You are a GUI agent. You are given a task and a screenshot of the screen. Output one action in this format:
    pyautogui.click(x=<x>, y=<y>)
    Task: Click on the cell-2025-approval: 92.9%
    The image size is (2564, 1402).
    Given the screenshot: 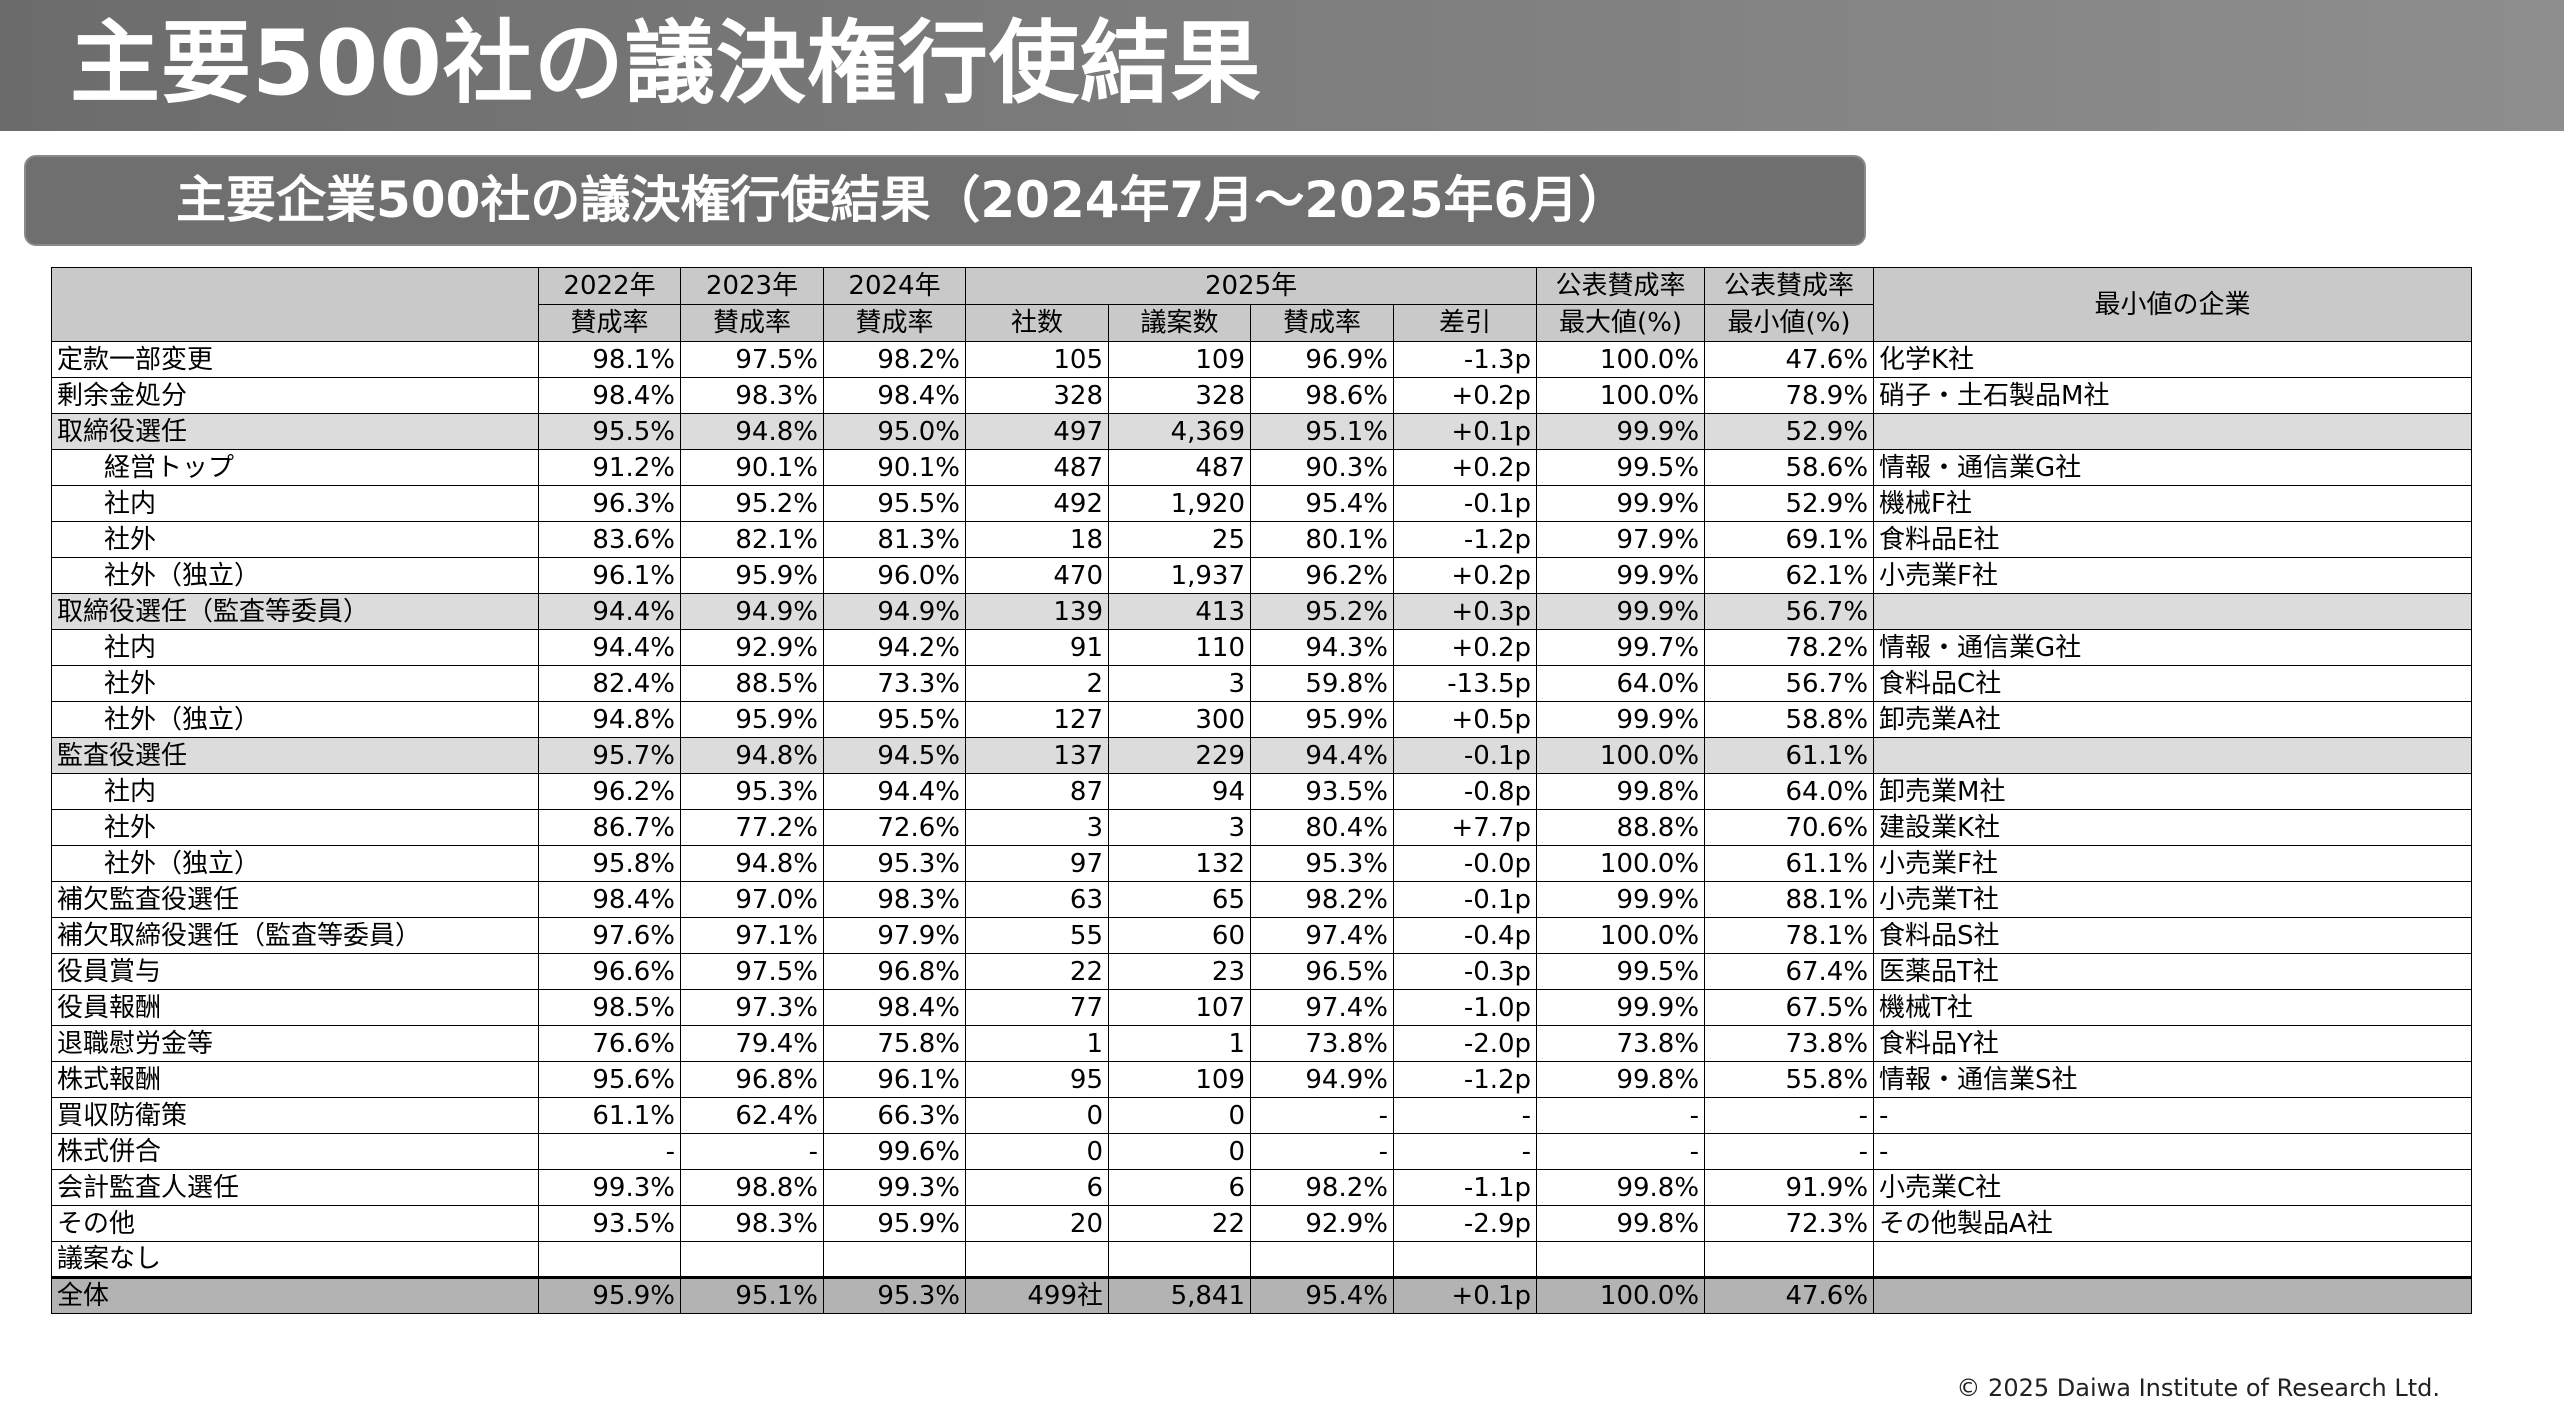 What is the action you would take?
    pyautogui.click(x=1322, y=1223)
    